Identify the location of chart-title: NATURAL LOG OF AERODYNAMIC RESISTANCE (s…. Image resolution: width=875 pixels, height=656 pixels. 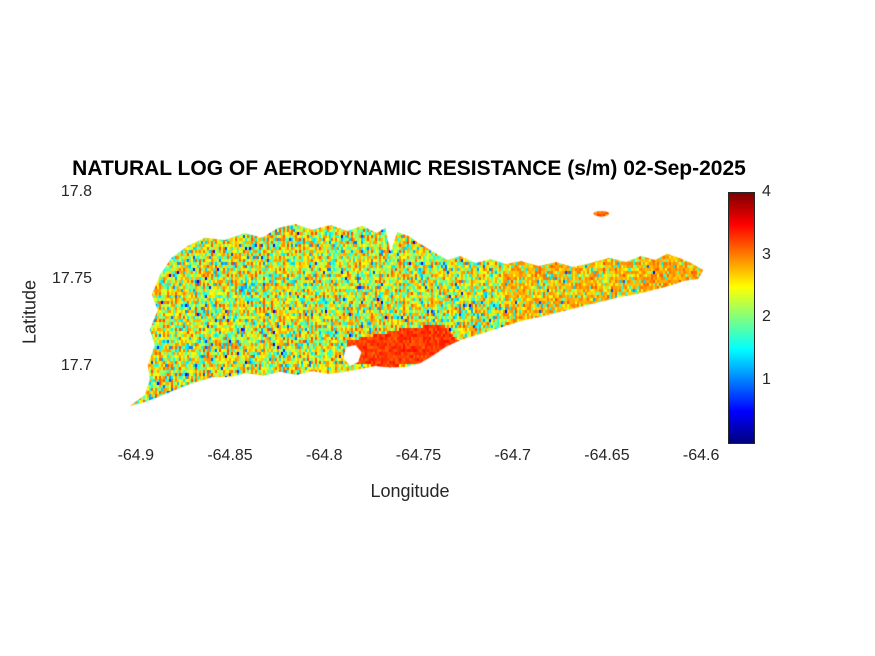
(409, 168).